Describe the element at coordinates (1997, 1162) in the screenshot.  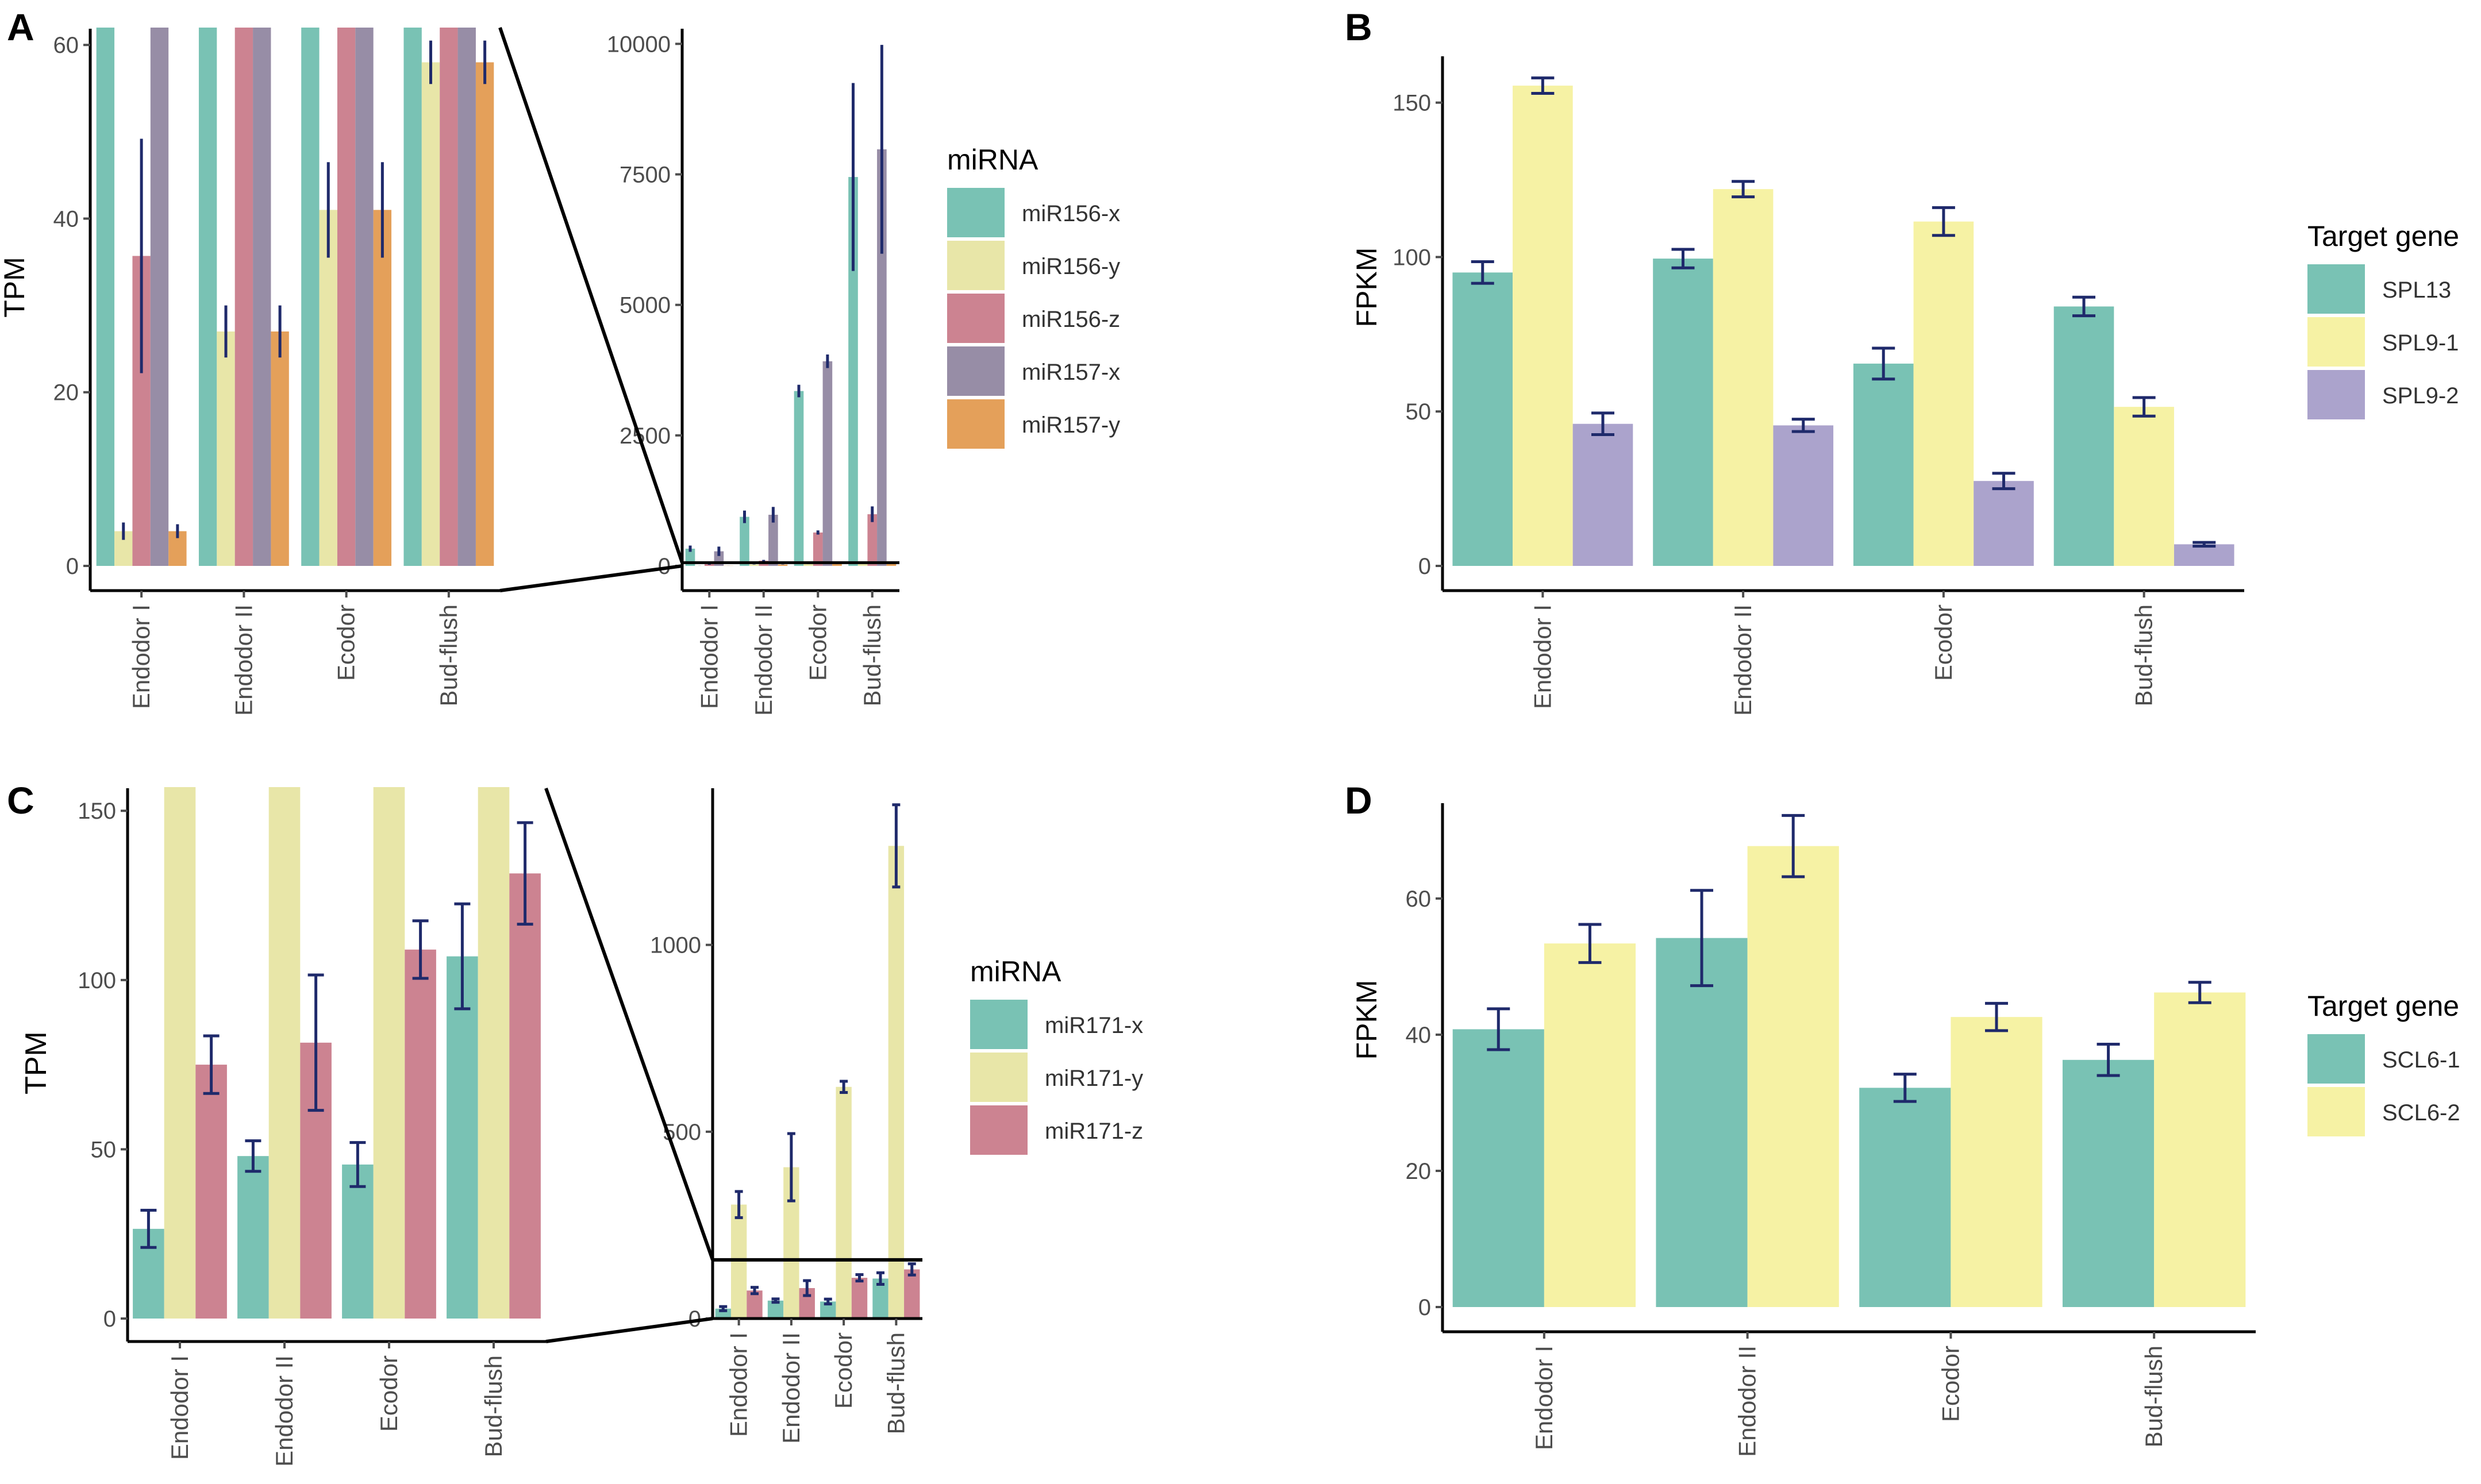
I see `d-bar-scl6-2-ecodor` at that location.